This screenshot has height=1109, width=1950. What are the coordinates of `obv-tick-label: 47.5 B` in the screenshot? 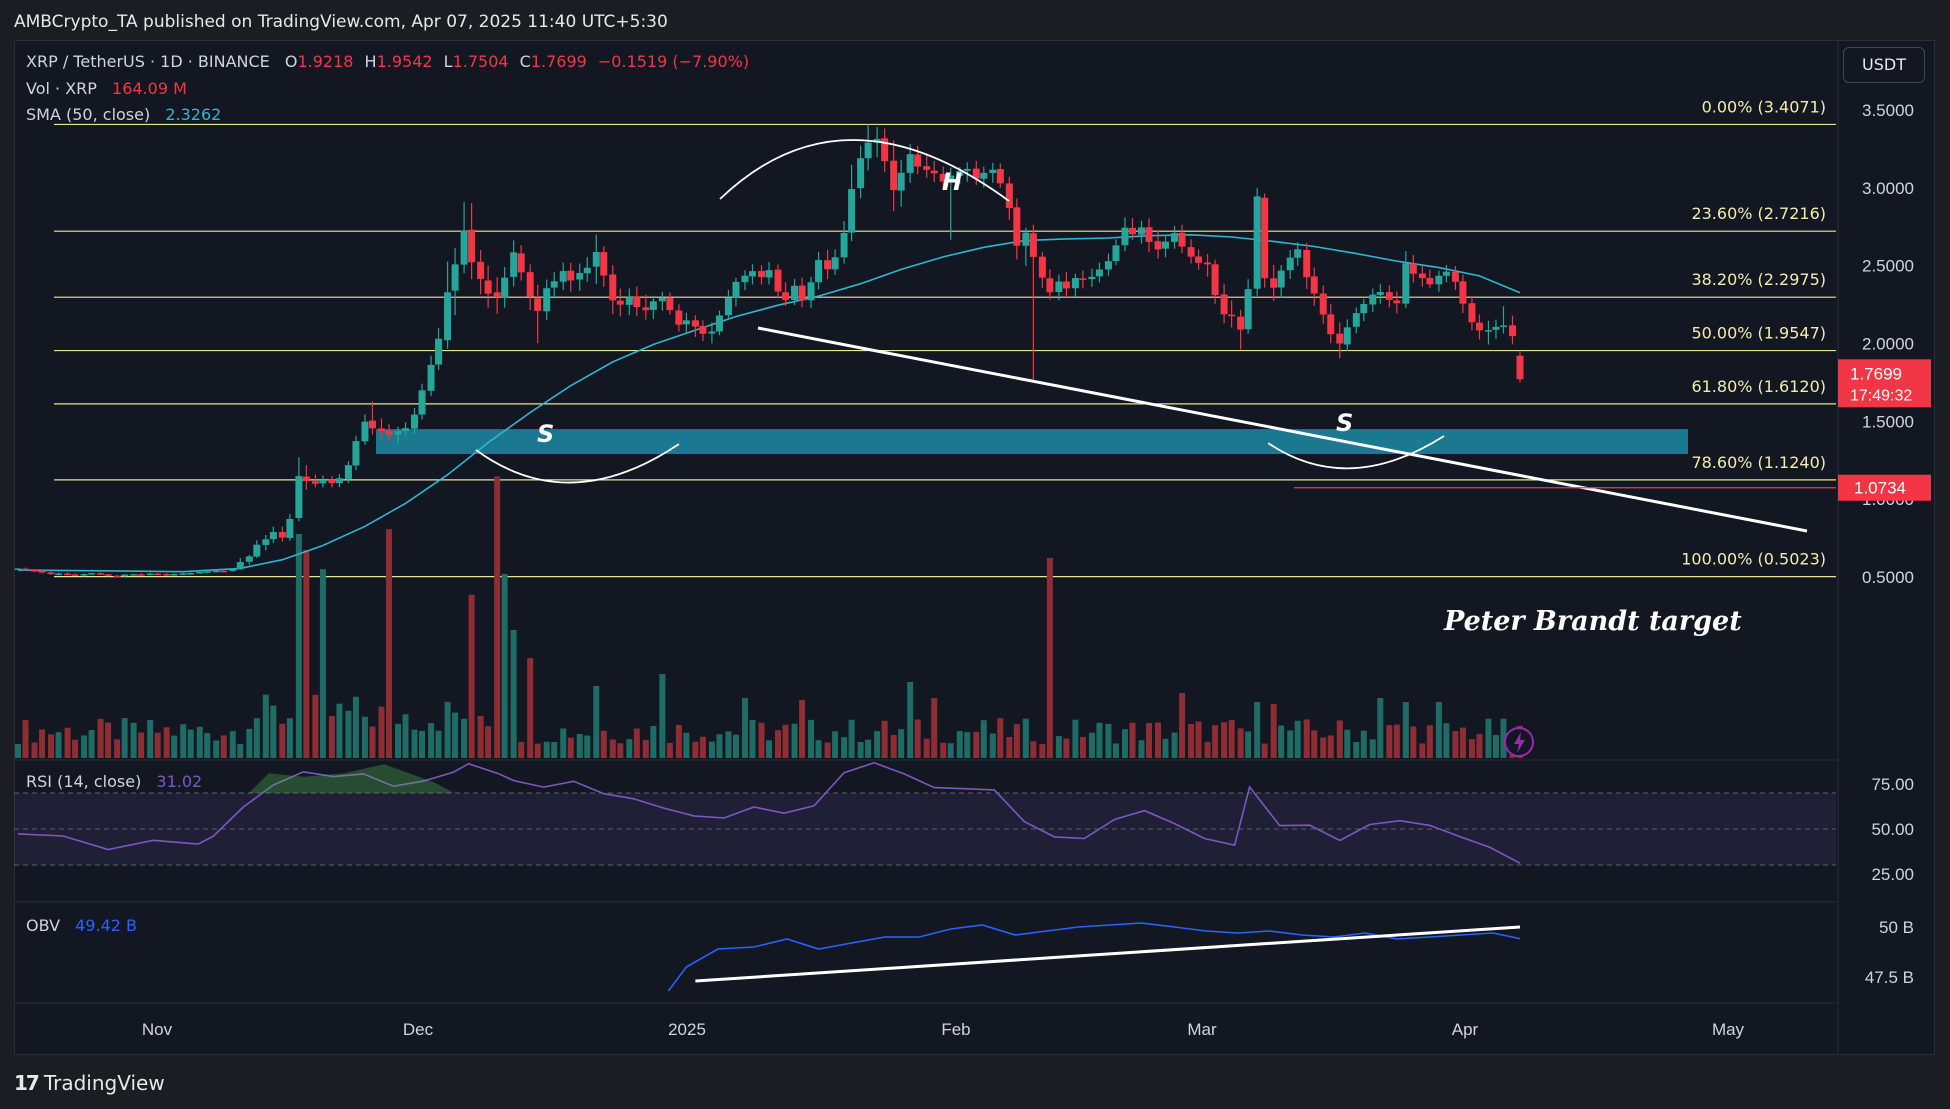 It's located at (1889, 977).